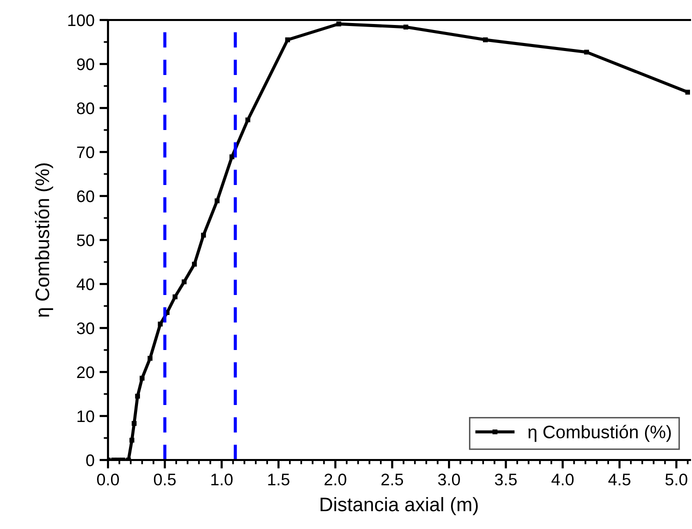  I want to click on x-tick-label: 4.5, so click(619, 480).